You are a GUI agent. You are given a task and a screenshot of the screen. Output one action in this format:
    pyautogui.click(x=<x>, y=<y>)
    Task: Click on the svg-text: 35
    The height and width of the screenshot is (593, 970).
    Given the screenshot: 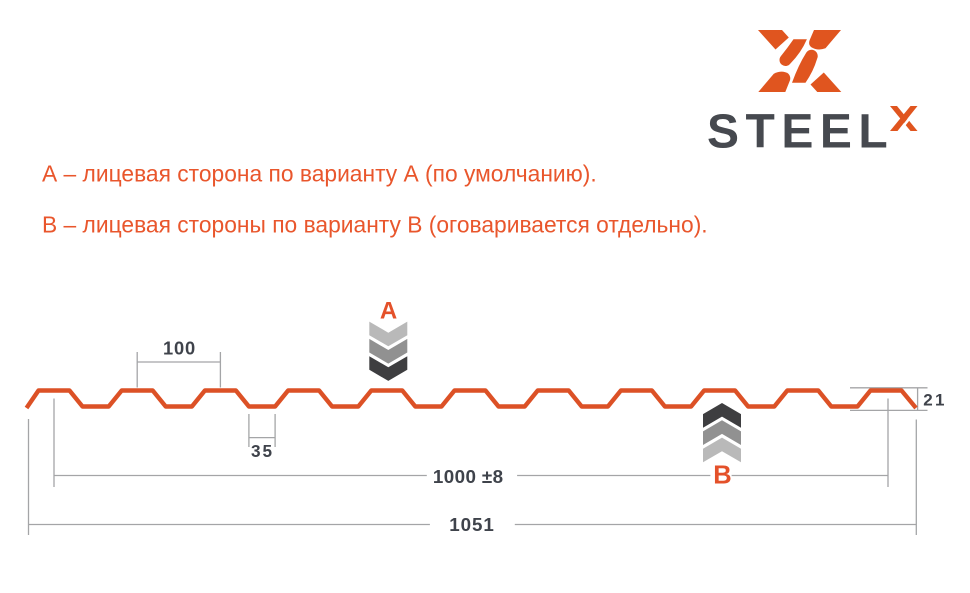 What is the action you would take?
    pyautogui.click(x=262, y=451)
    